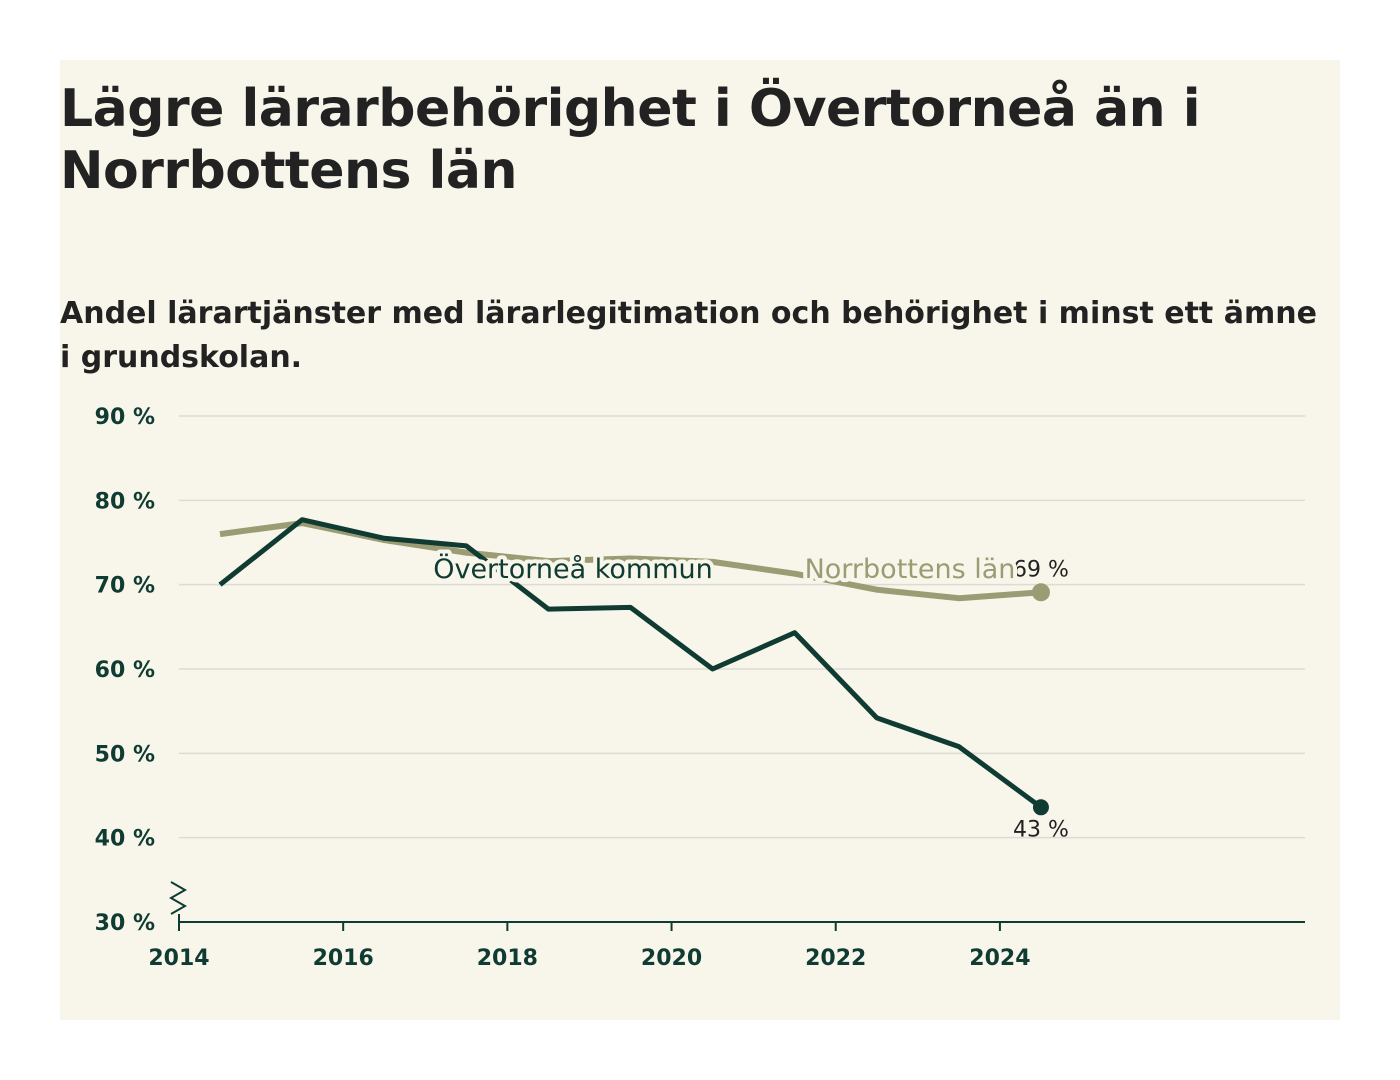 The height and width of the screenshot is (1080, 1400). I want to click on overtornea-series-label: Övertorneå kommun, so click(573, 569).